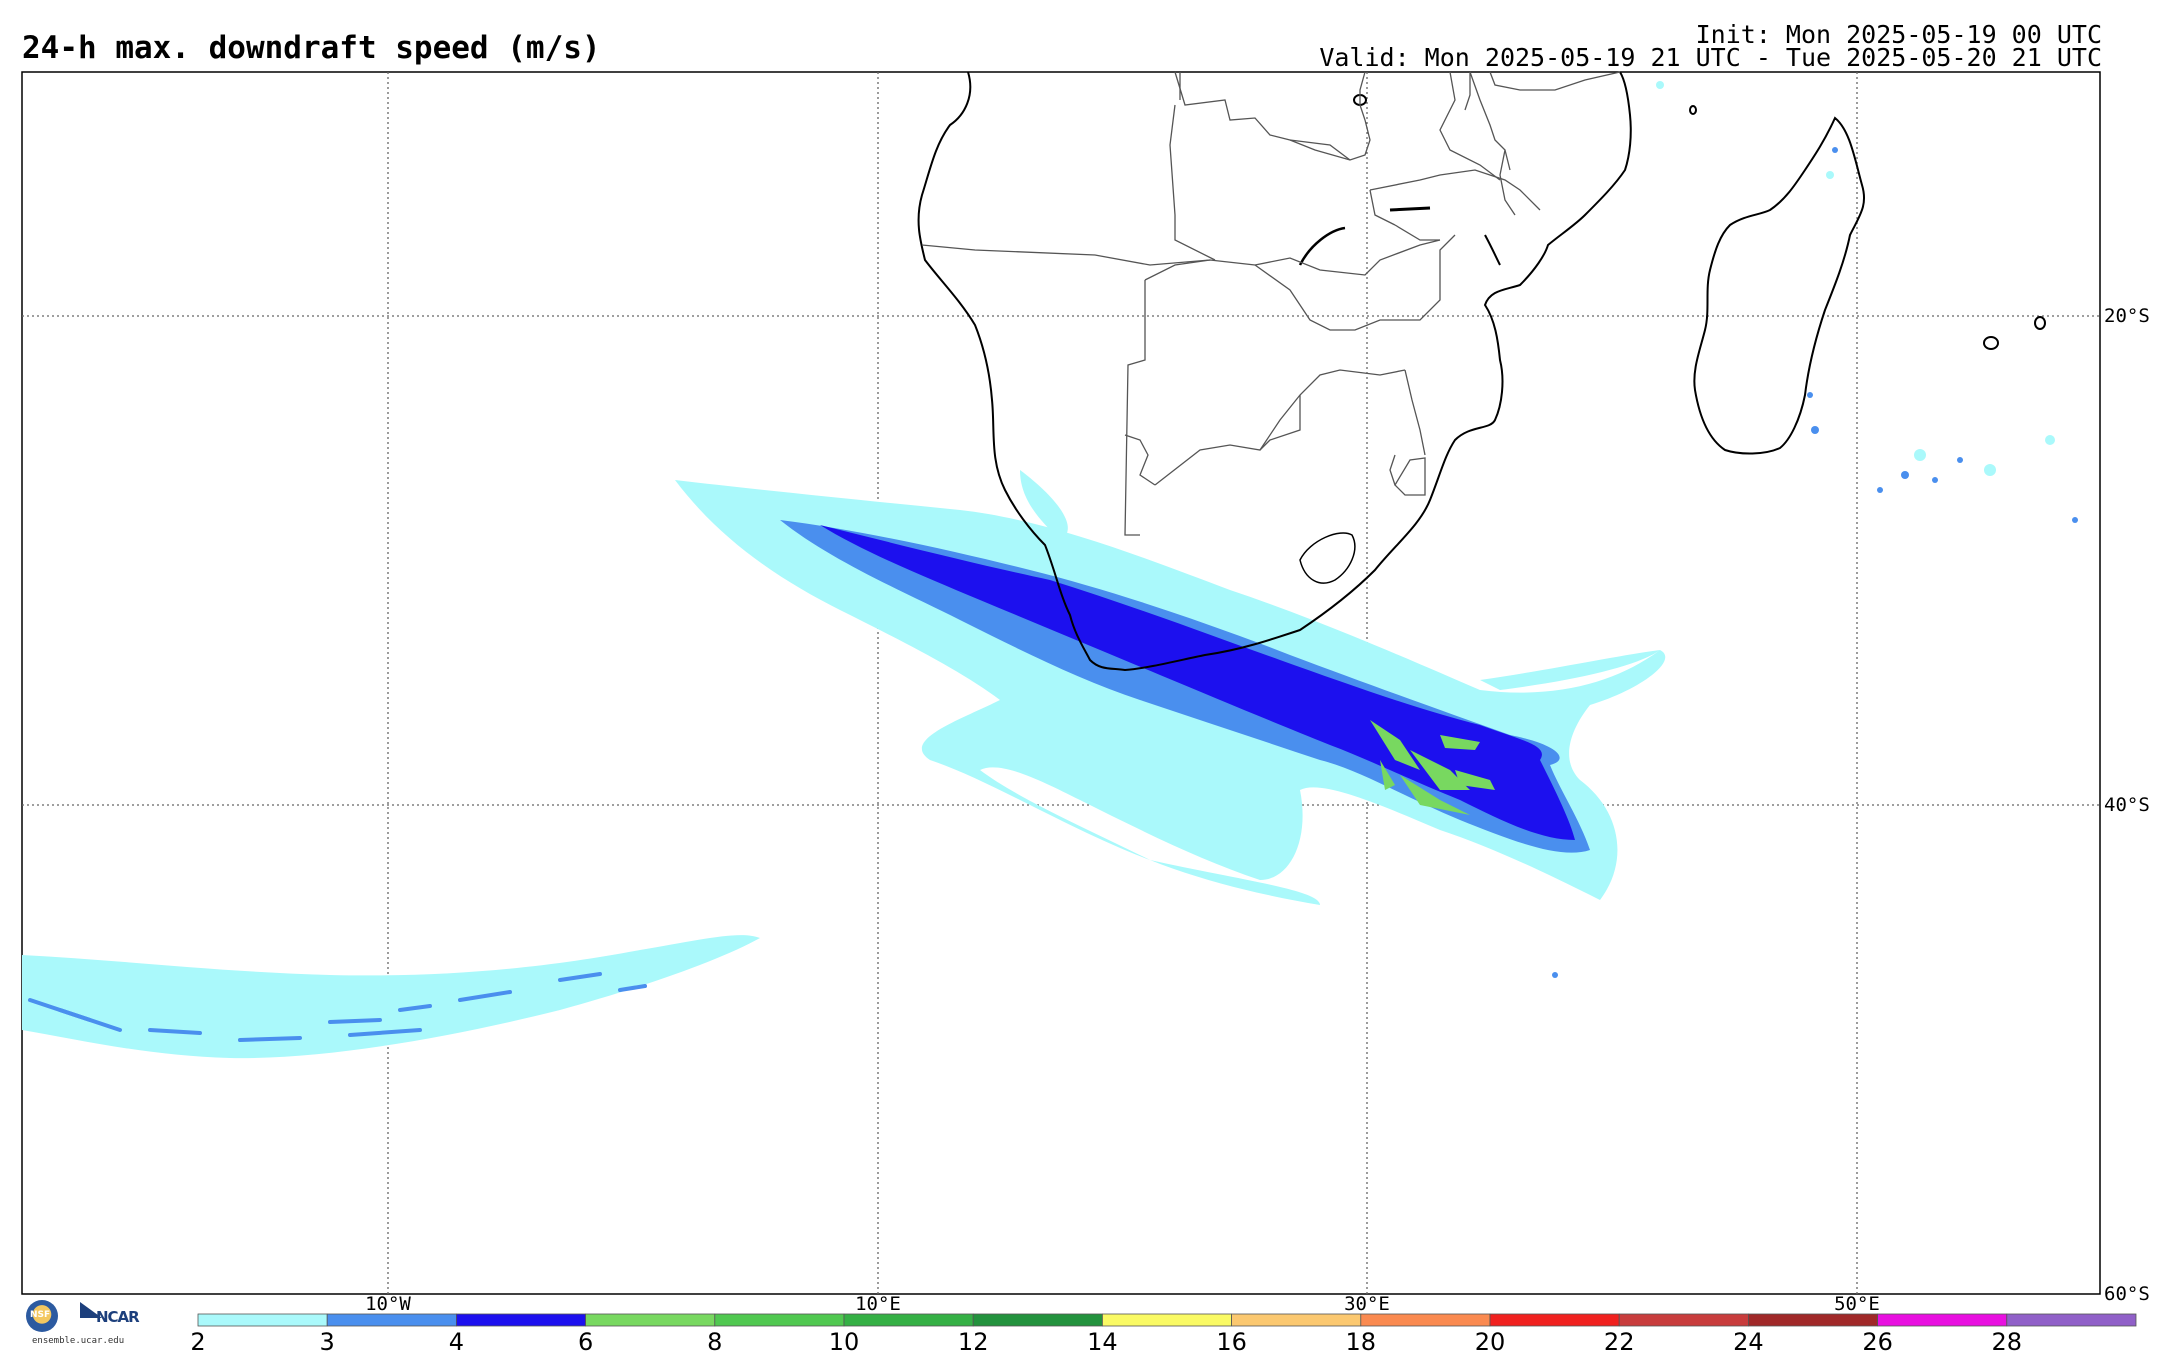 Image resolution: width=2160 pixels, height=1354 pixels. I want to click on lat-label-40s: 40°S, so click(2127, 805).